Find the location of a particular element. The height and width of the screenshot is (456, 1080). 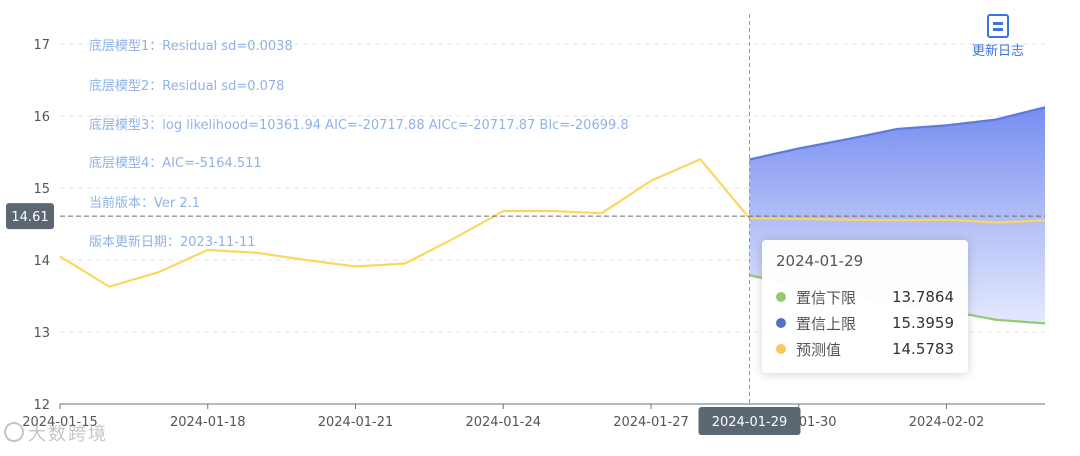

tooltip-row-upper: 置信上限 15.3959 is located at coordinates (865, 323).